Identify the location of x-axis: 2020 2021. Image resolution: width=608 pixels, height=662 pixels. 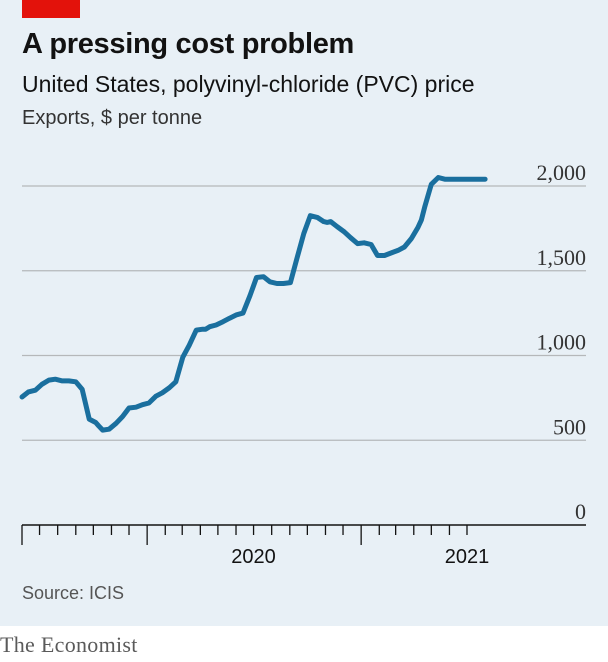
(303, 546).